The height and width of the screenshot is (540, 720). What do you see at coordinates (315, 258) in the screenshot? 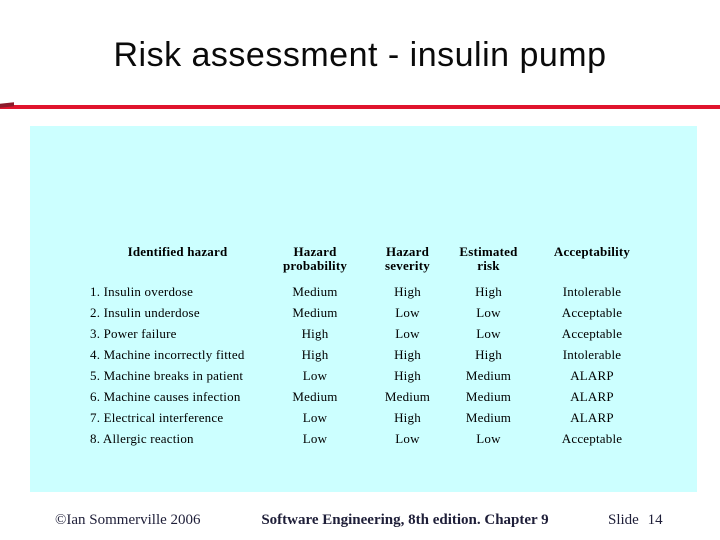
I see `column-header: Hazard probability` at bounding box center [315, 258].